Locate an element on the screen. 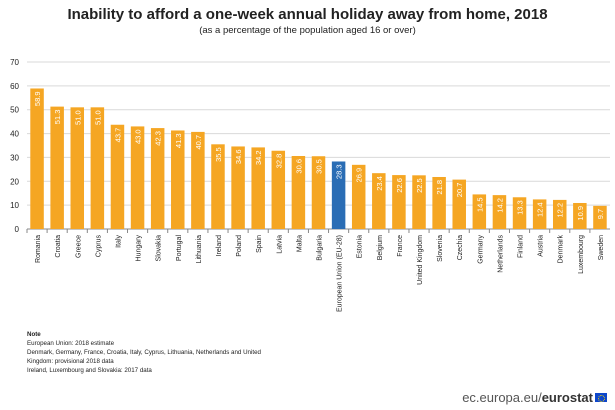 The height and width of the screenshot is (410, 615). category-label: European Union (EU-28) is located at coordinates (340, 273).